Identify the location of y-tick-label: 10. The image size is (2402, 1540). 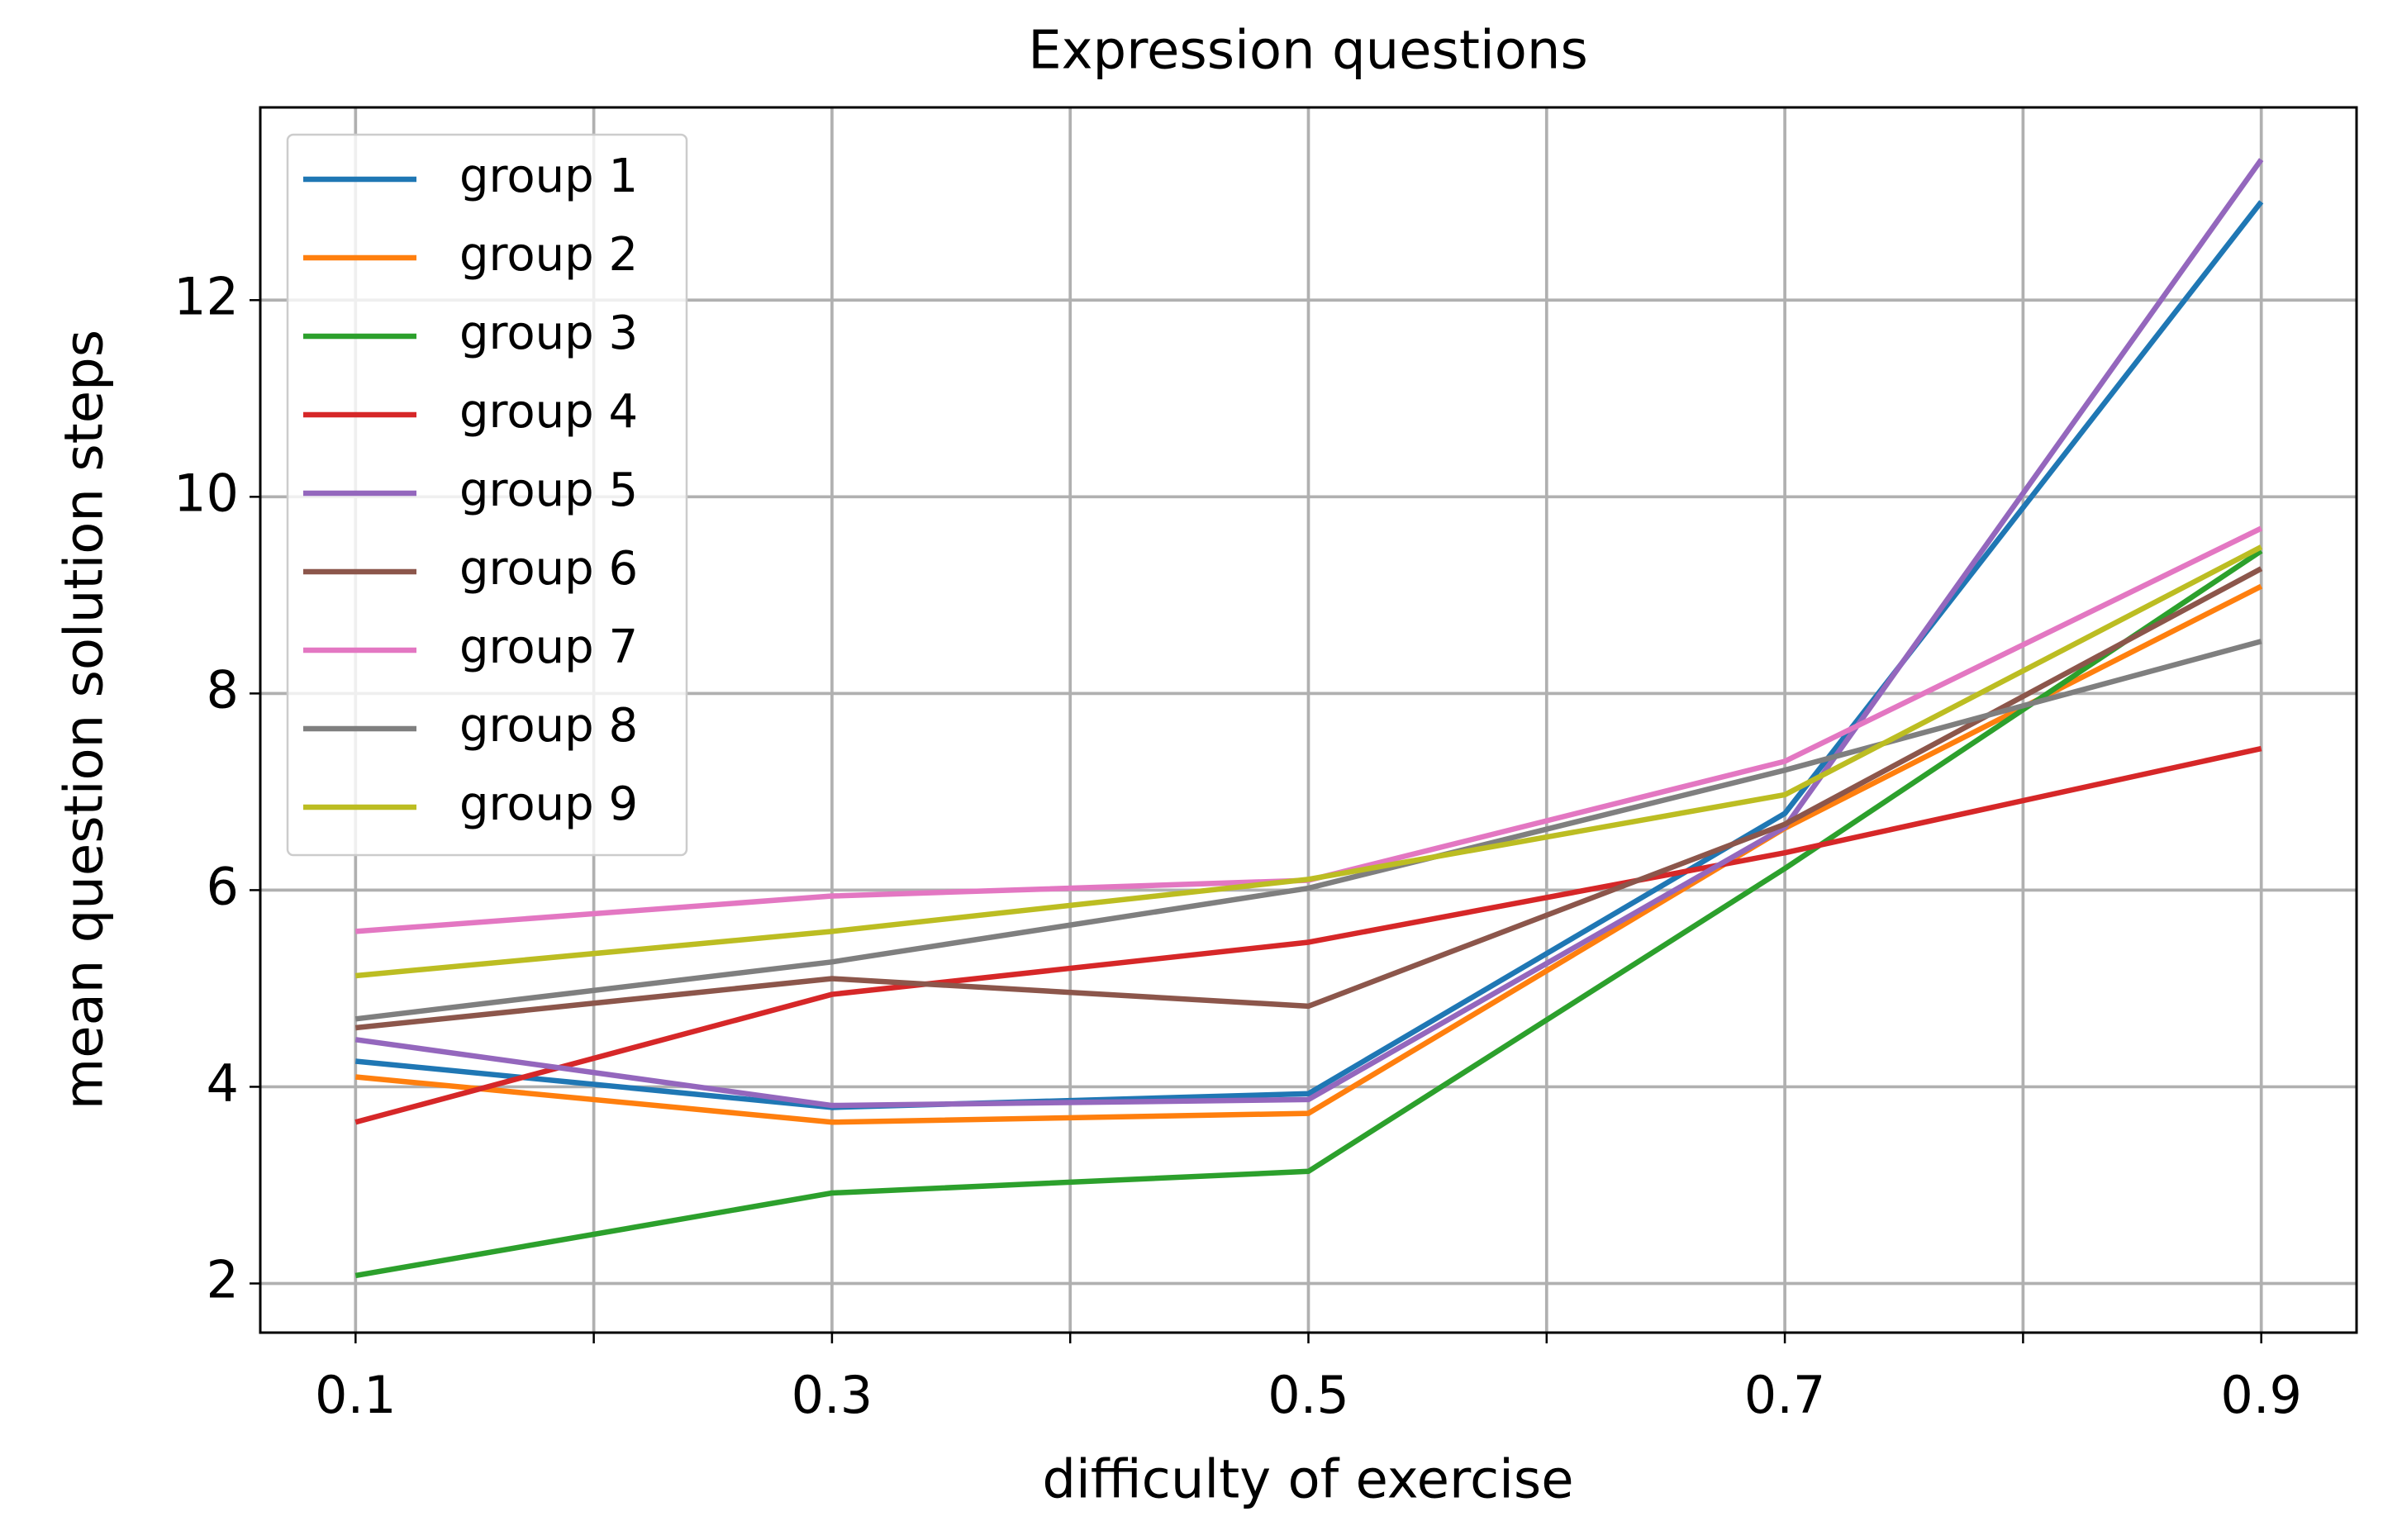
(206, 493).